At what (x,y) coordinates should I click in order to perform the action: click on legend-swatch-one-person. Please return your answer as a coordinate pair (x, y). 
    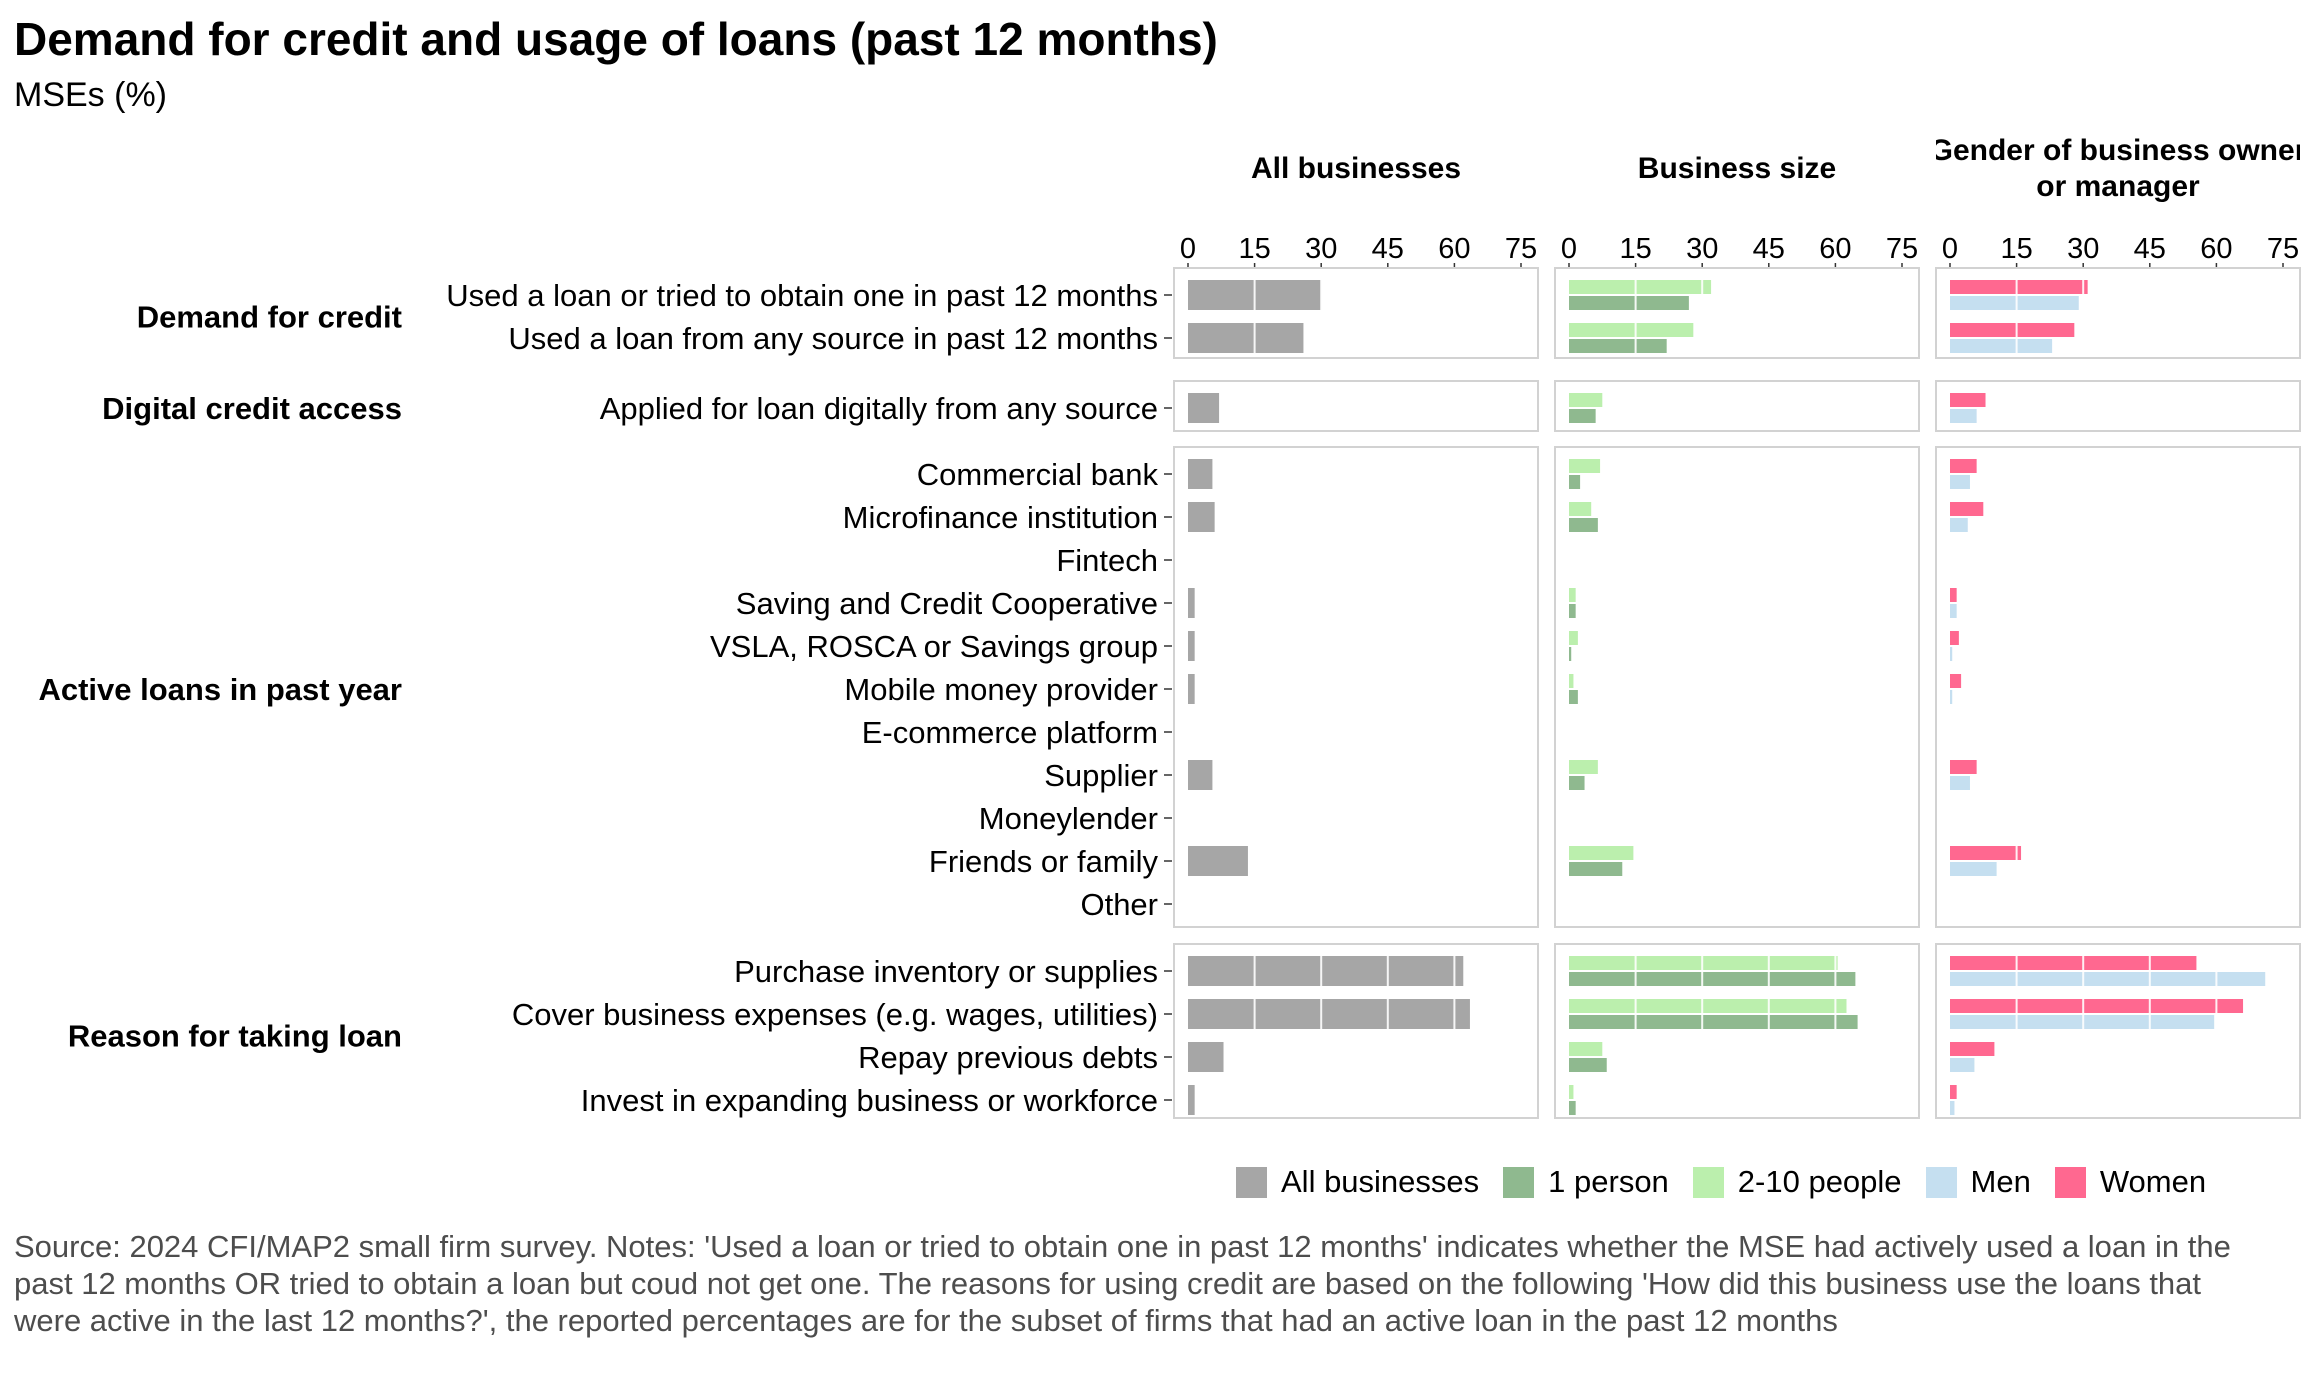
    Looking at the image, I should click on (1519, 1182).